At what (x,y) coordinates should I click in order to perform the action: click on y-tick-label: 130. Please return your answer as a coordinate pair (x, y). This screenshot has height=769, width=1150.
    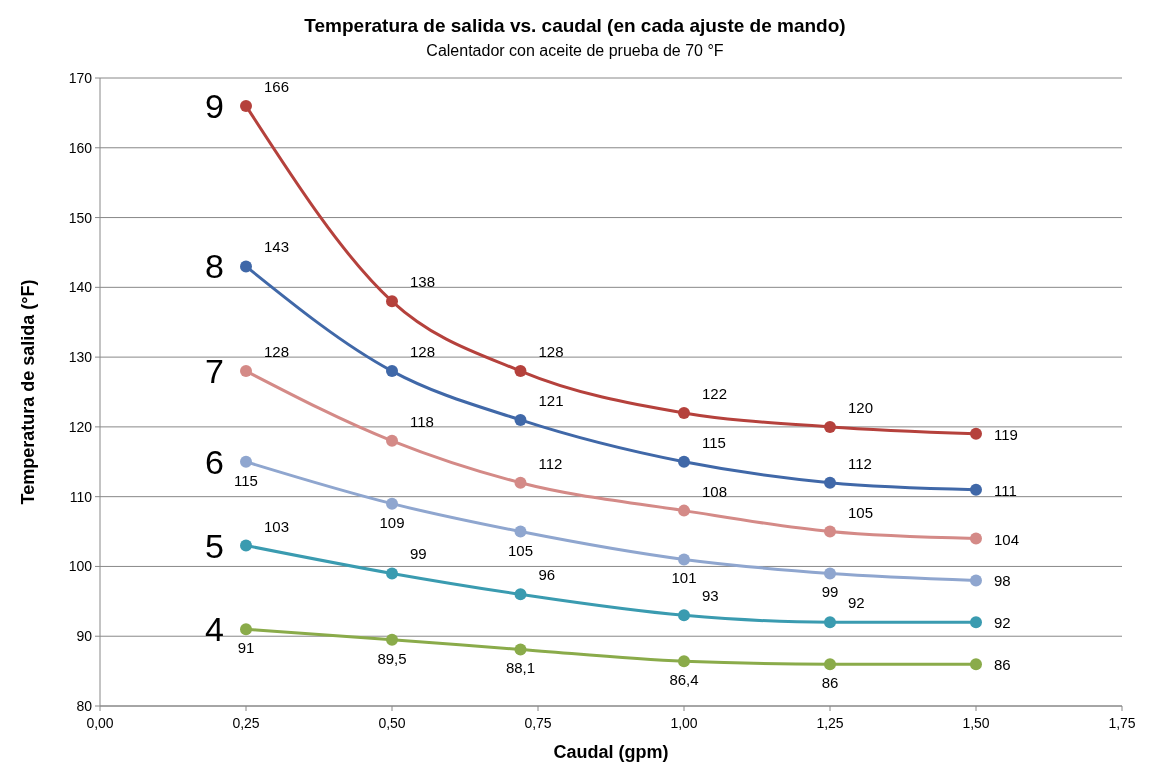
    Looking at the image, I should click on (80, 357).